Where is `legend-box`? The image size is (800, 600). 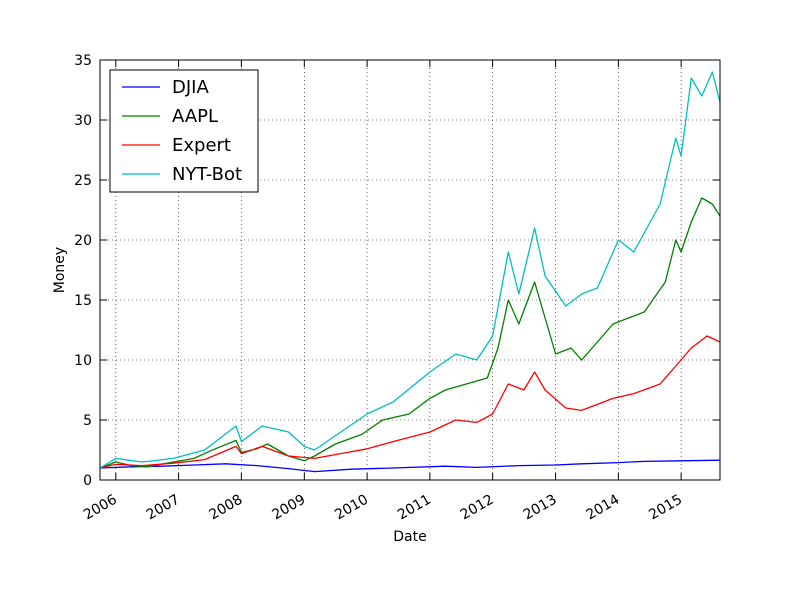 legend-box is located at coordinates (184, 131).